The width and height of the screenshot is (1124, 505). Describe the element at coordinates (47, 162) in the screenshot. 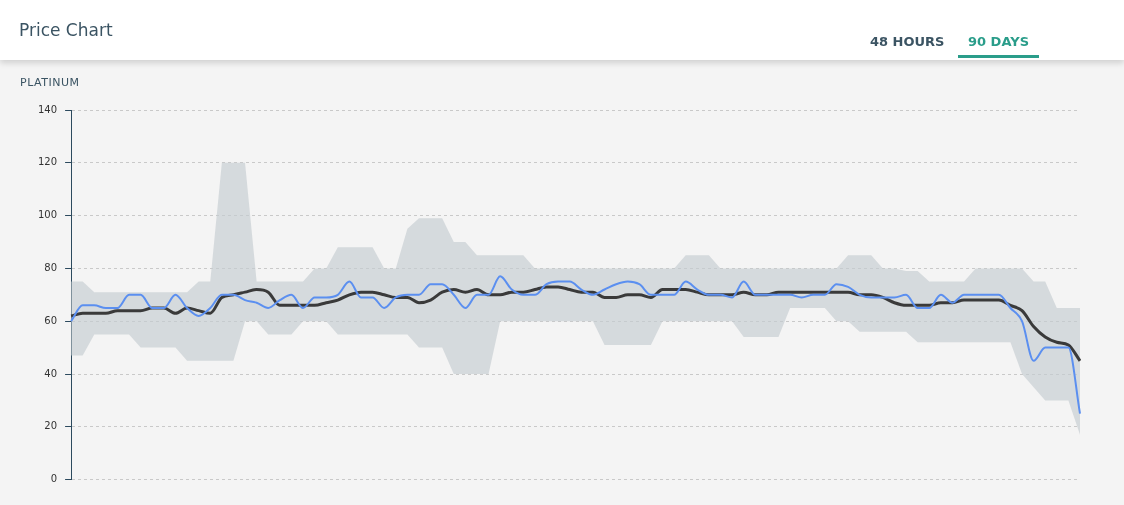

I see `y-tick-label: 120` at that location.